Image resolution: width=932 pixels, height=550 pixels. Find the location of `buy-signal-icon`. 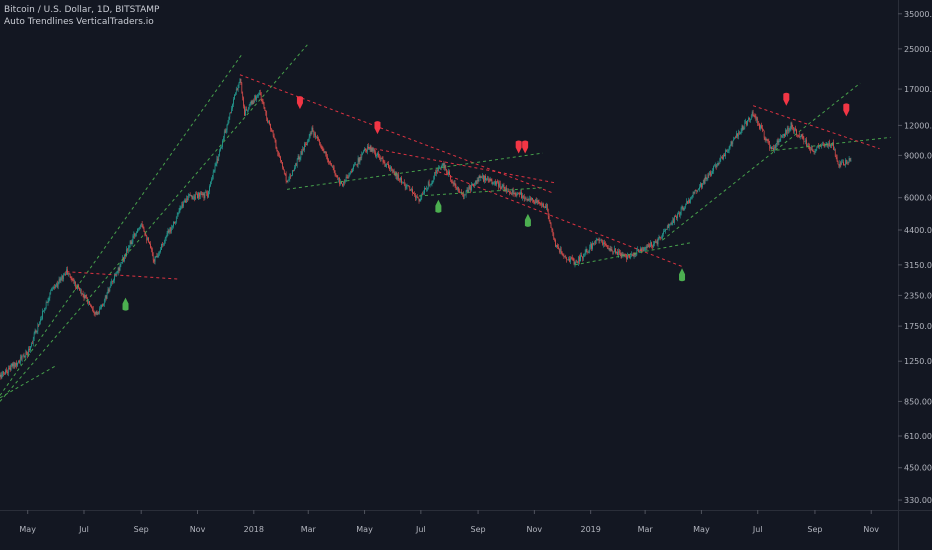

buy-signal-icon is located at coordinates (682, 275).